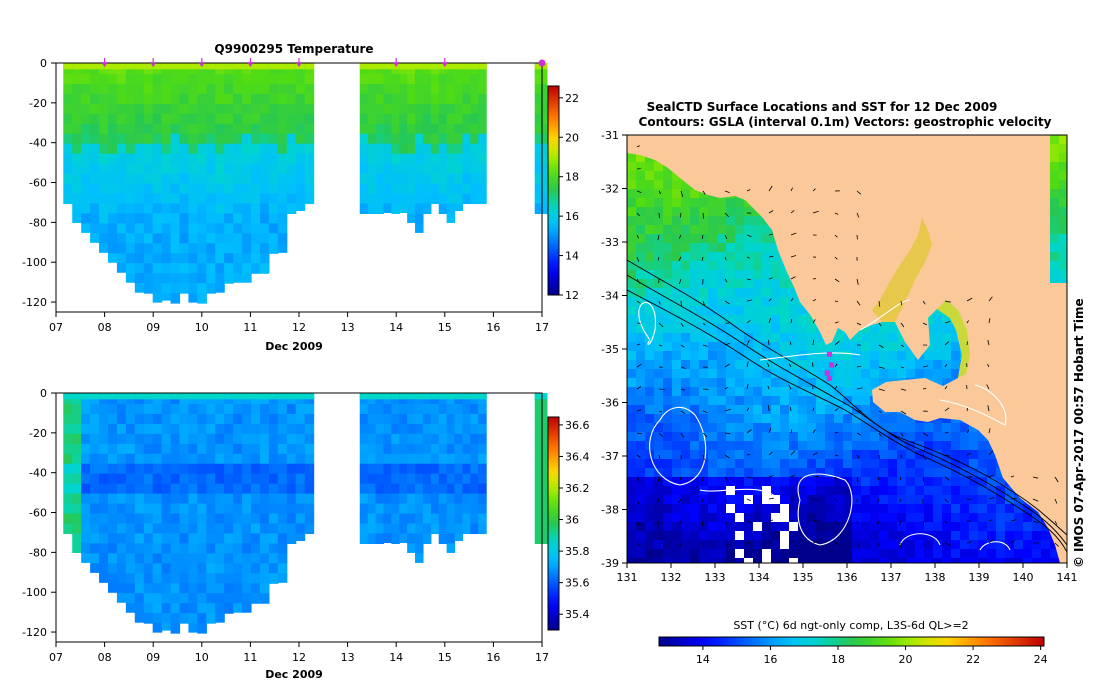  I want to click on x-tick-label: 09, so click(153, 327).